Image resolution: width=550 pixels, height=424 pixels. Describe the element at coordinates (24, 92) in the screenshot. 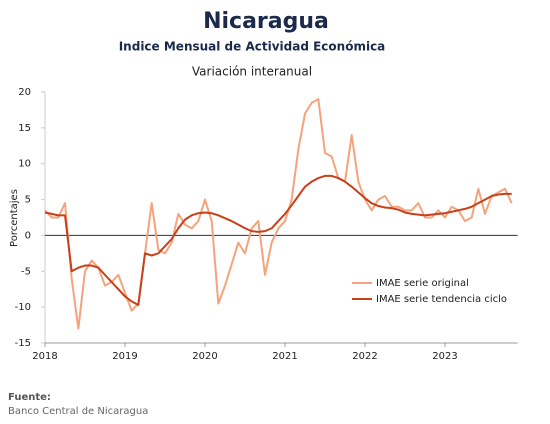

I see `y-tick-label: 20` at that location.